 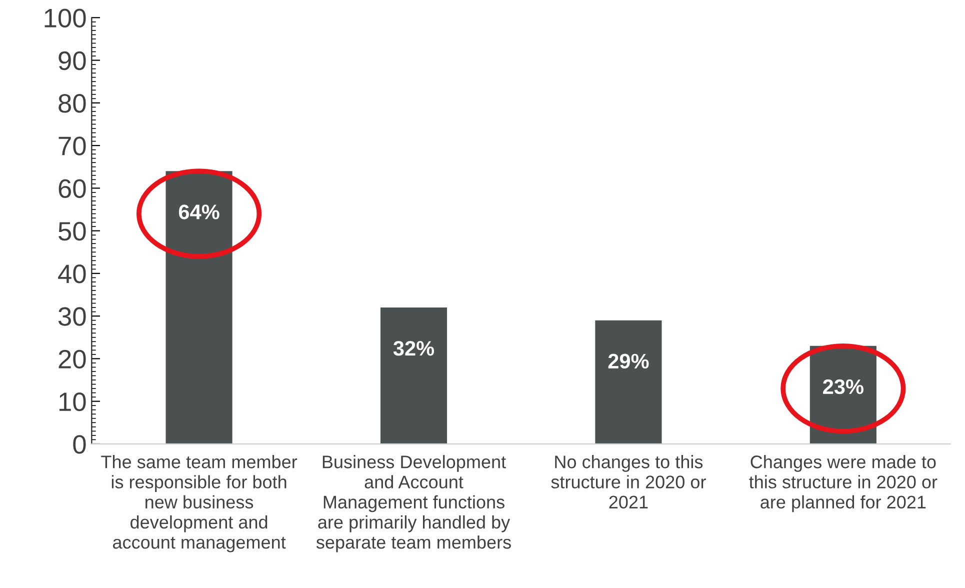 I want to click on y-tick-label: 40, so click(x=72, y=274).